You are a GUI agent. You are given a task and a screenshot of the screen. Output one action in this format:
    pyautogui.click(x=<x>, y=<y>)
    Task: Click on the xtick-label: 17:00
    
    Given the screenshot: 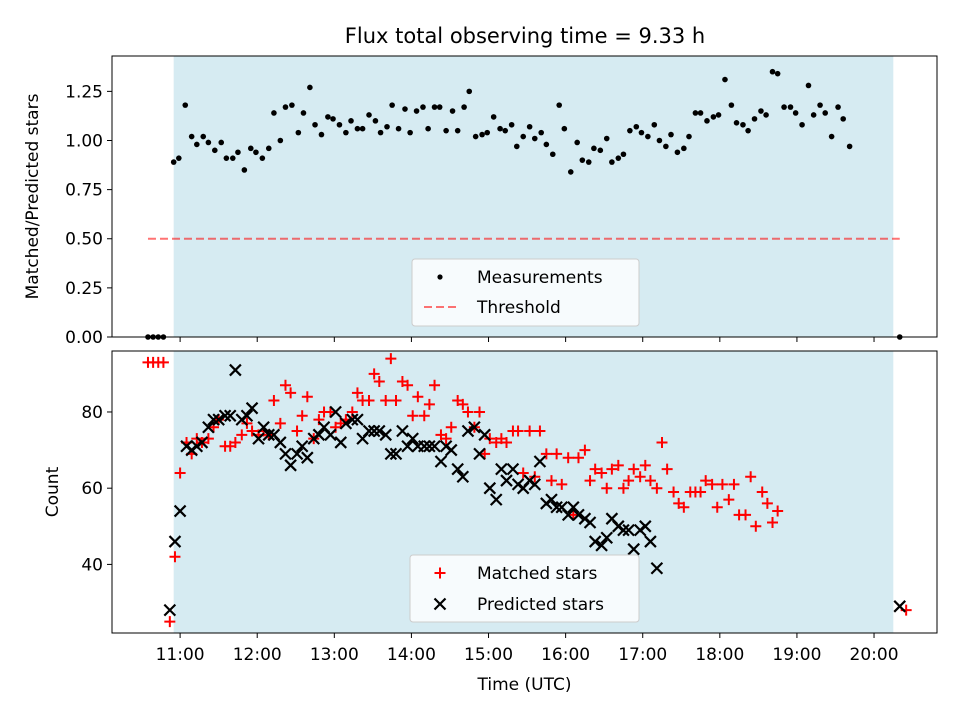 What is the action you would take?
    pyautogui.click(x=642, y=655)
    